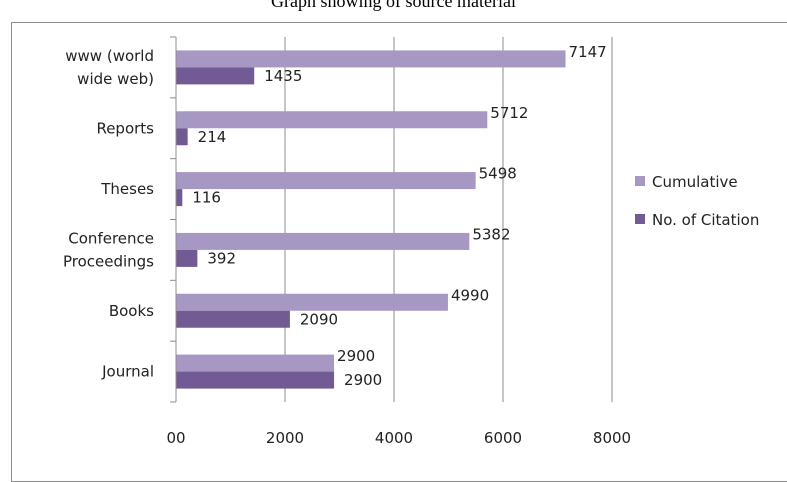 The height and width of the screenshot is (482, 787). I want to click on bar-cumulative-books, so click(312, 302).